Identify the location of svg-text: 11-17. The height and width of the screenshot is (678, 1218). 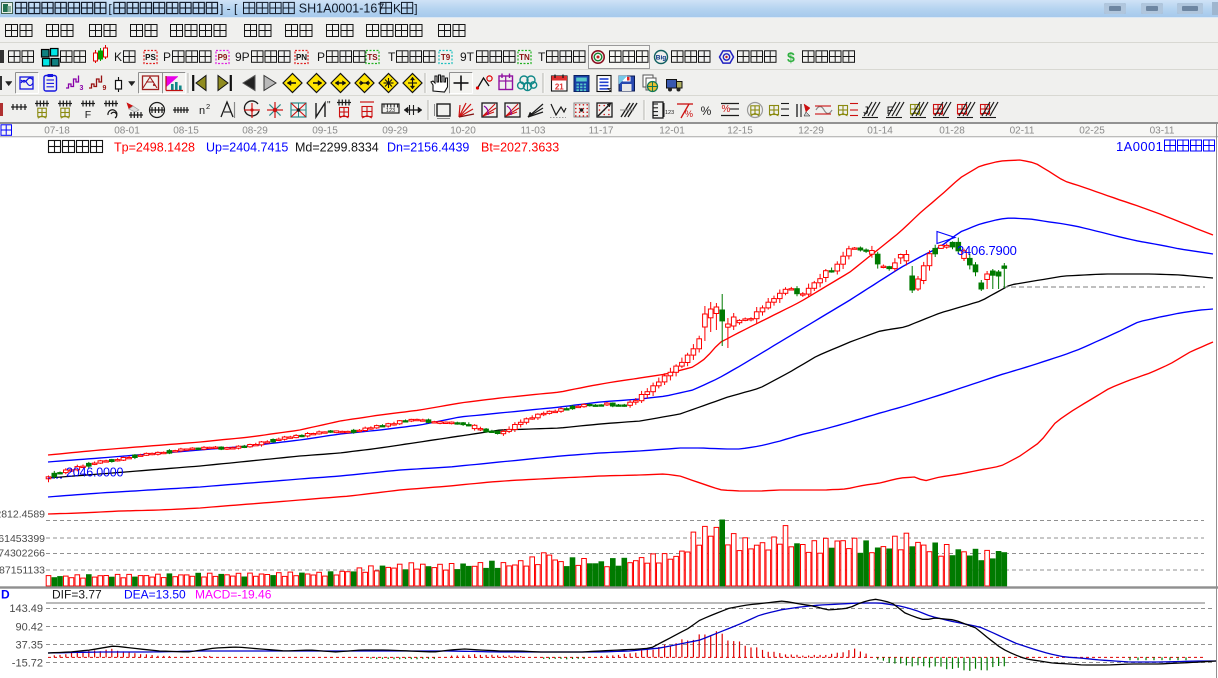
(601, 131).